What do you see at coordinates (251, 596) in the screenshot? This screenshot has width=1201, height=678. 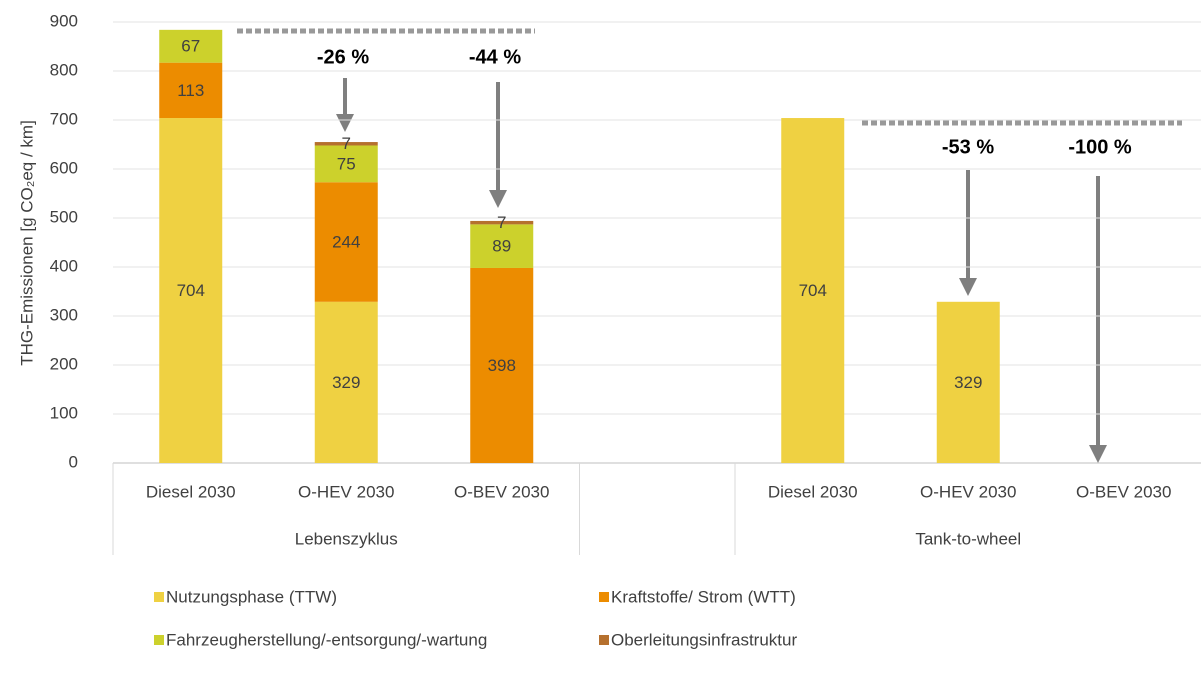 I see `legend-label: Nutzungsphase (TTW)` at bounding box center [251, 596].